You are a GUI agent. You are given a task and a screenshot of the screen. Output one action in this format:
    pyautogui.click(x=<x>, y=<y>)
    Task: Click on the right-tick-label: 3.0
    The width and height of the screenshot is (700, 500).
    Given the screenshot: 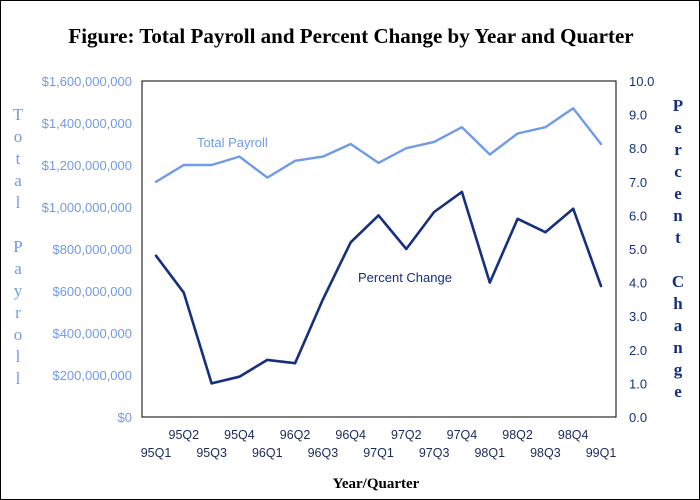 What is the action you would take?
    pyautogui.click(x=638, y=316)
    